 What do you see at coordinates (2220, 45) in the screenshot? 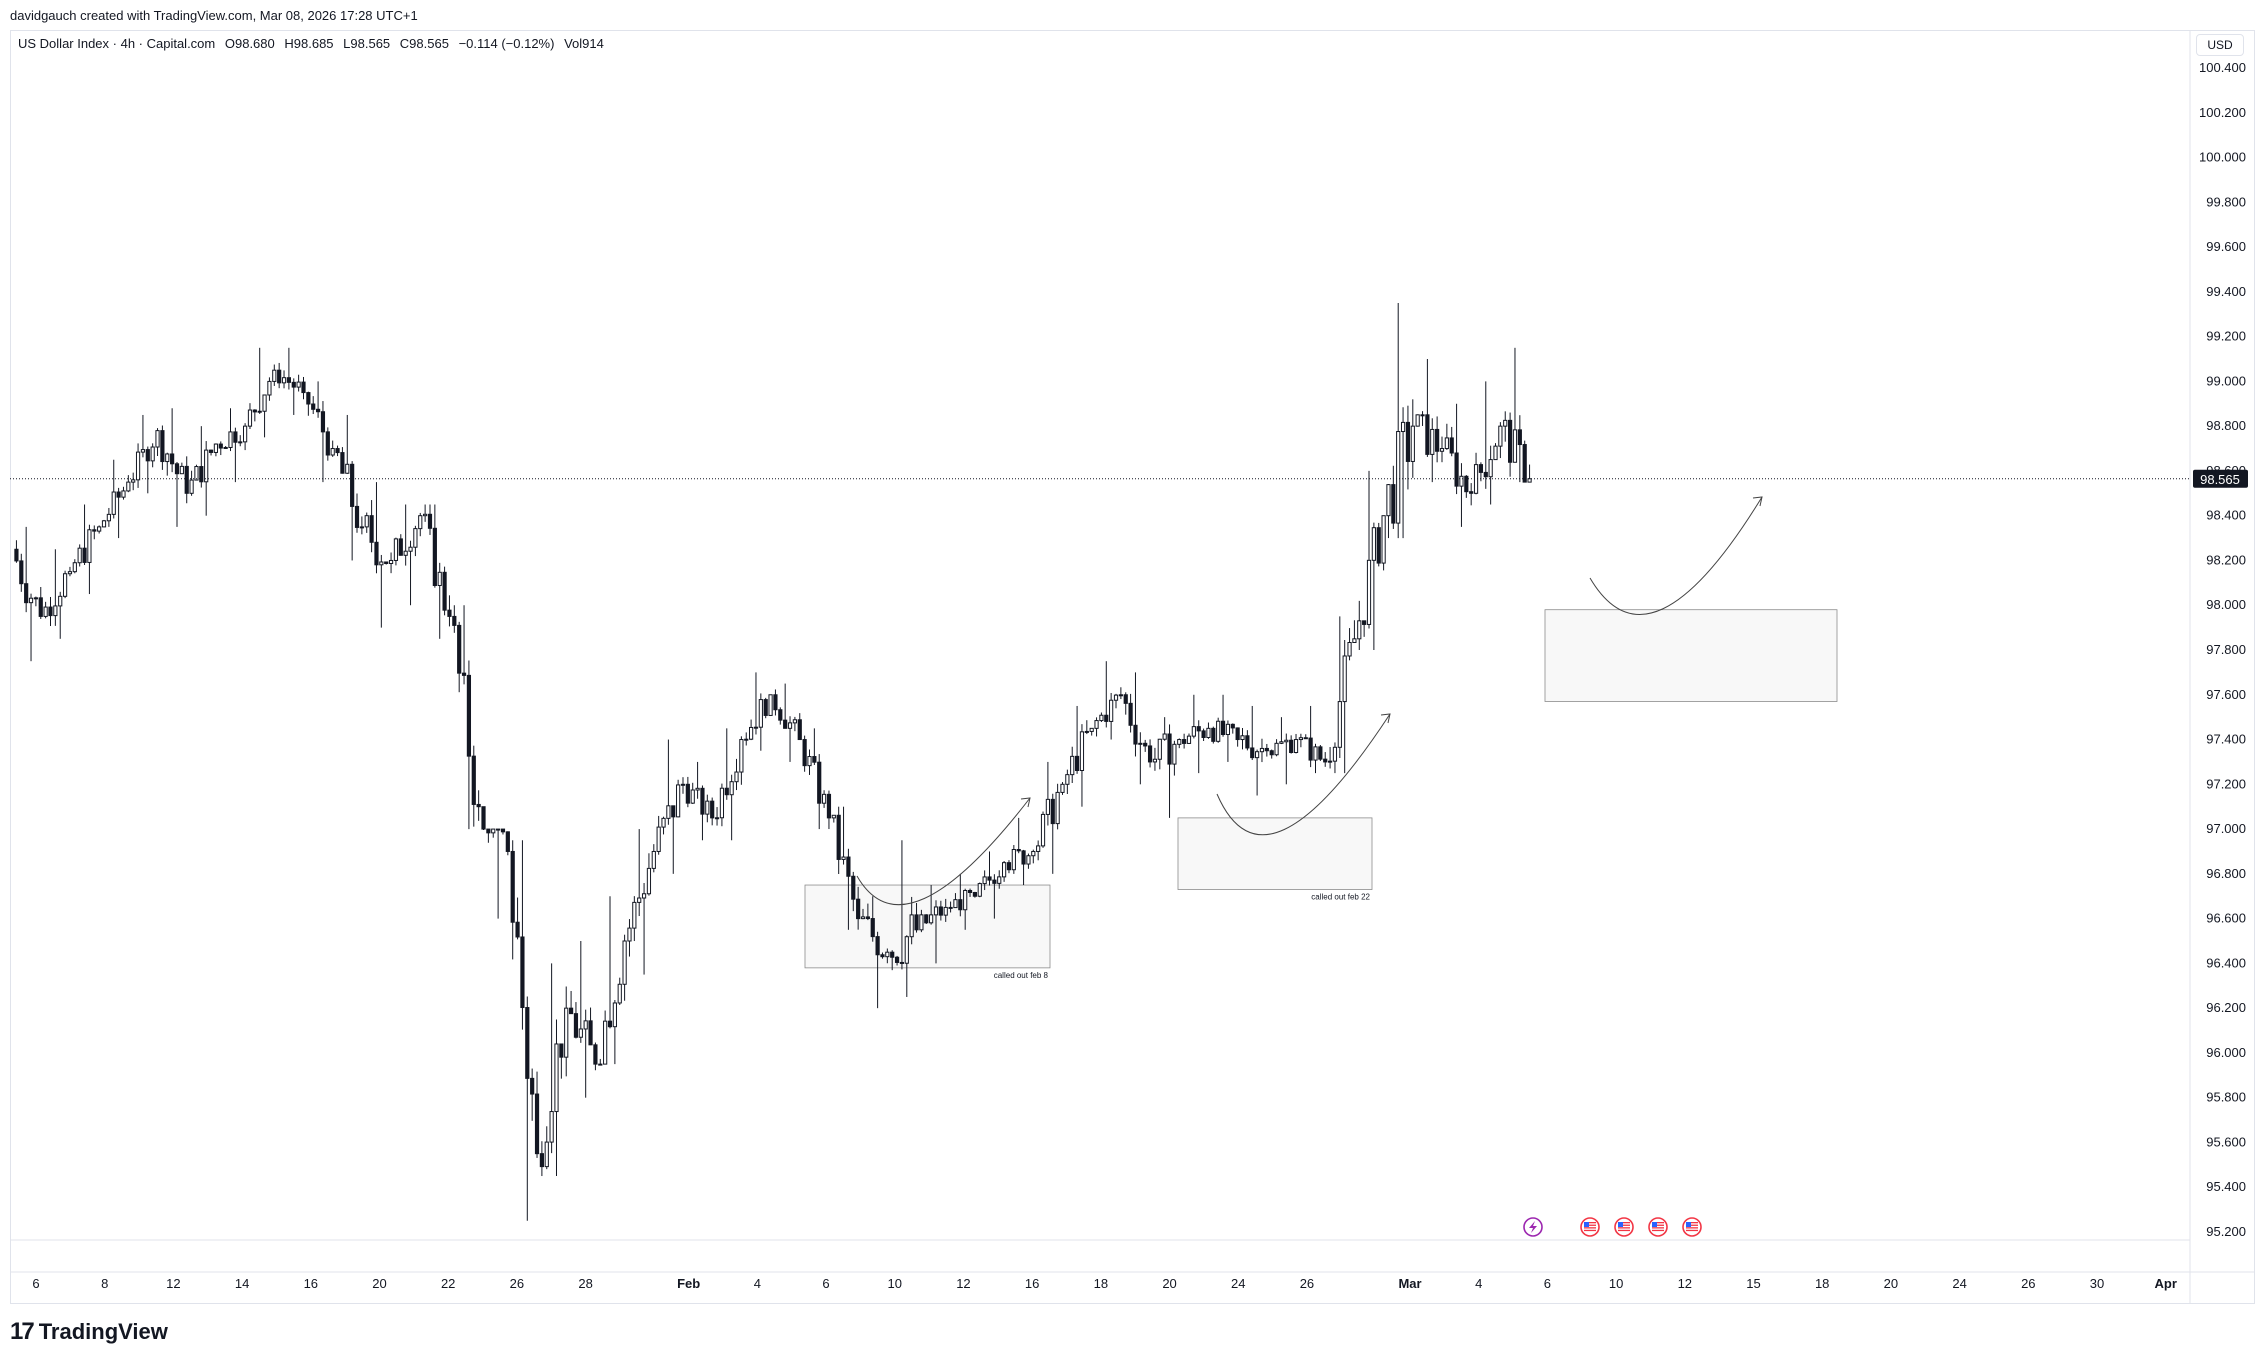
I see `currency-selector: USD` at bounding box center [2220, 45].